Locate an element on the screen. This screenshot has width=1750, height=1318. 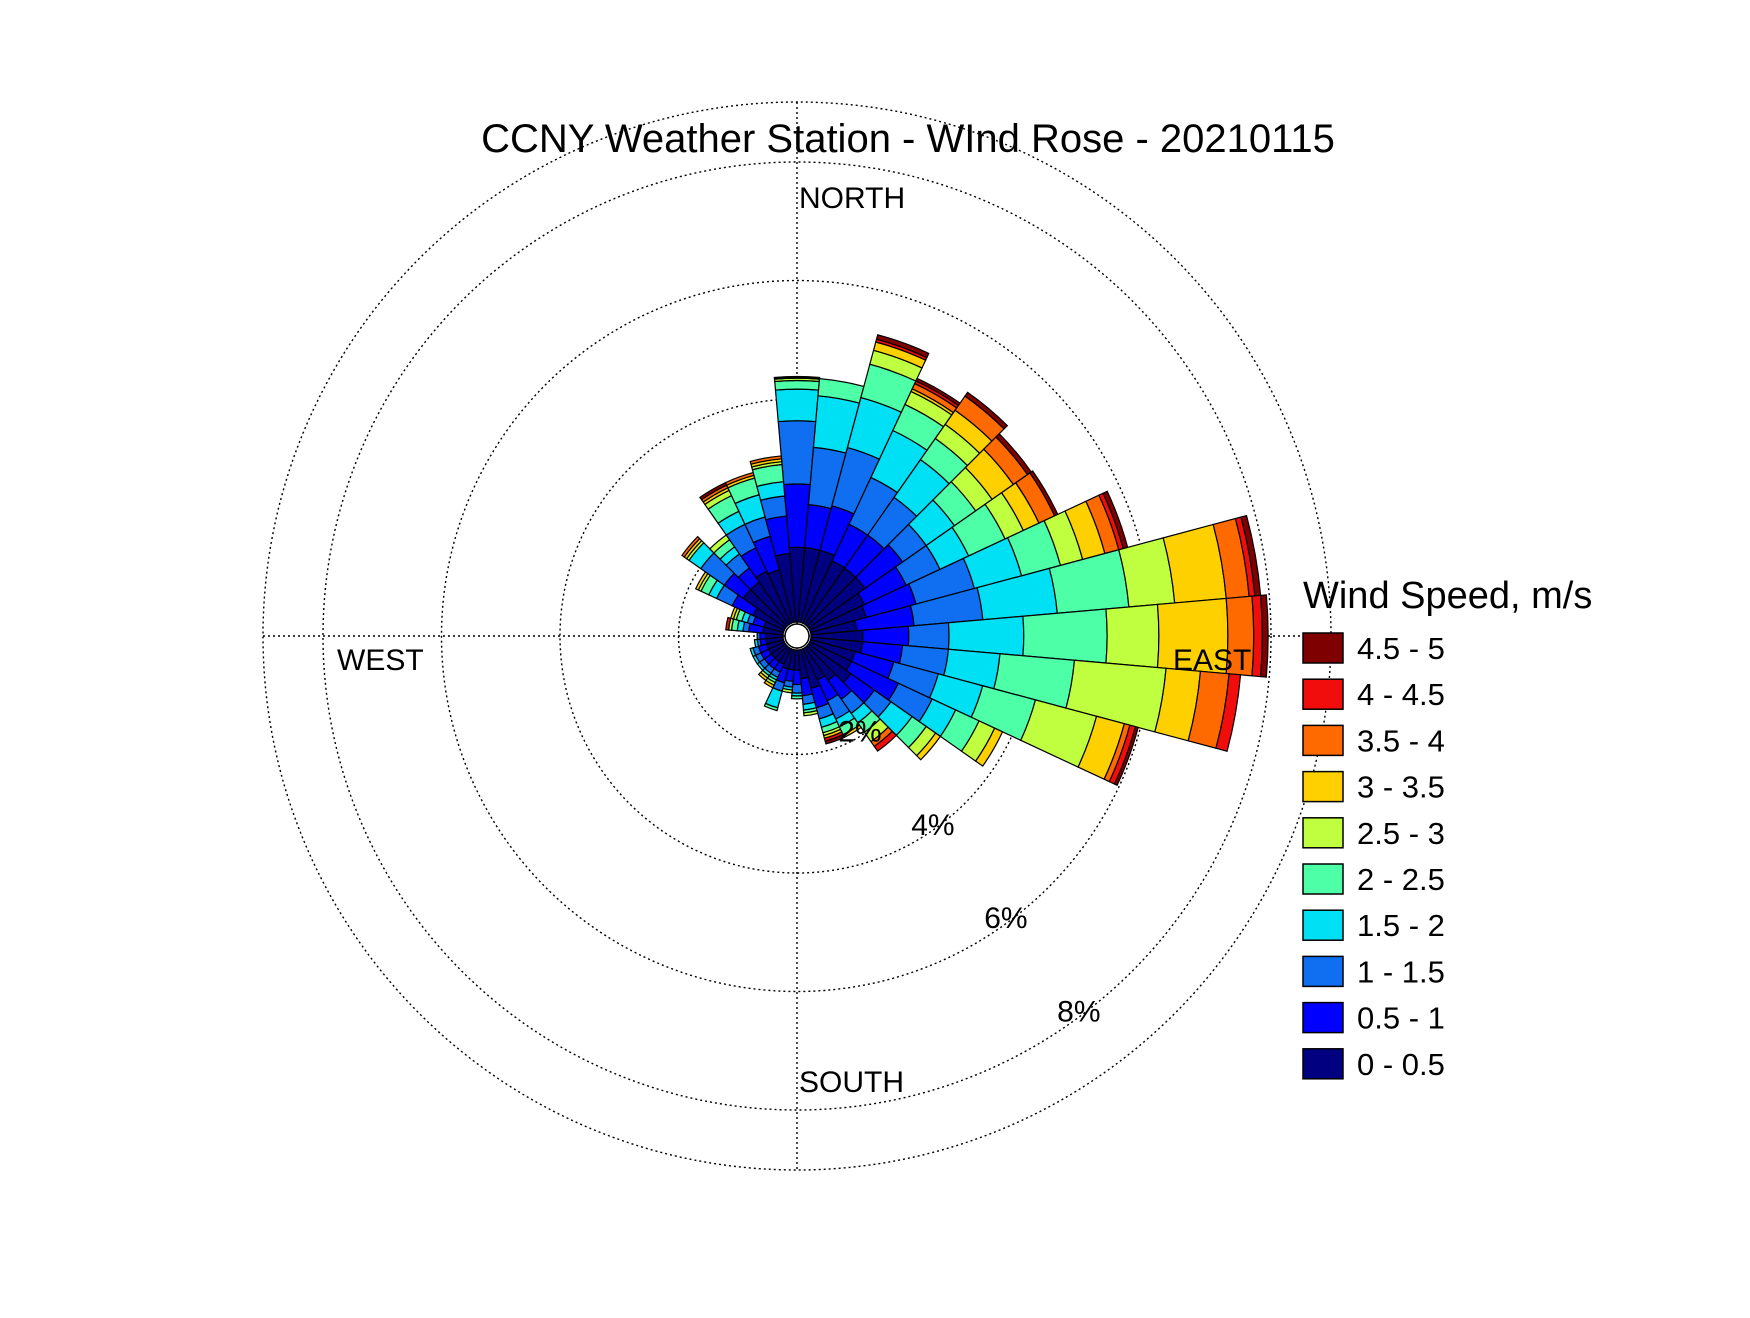
legend-label: 3 - 3.5 is located at coordinates (1401, 787).